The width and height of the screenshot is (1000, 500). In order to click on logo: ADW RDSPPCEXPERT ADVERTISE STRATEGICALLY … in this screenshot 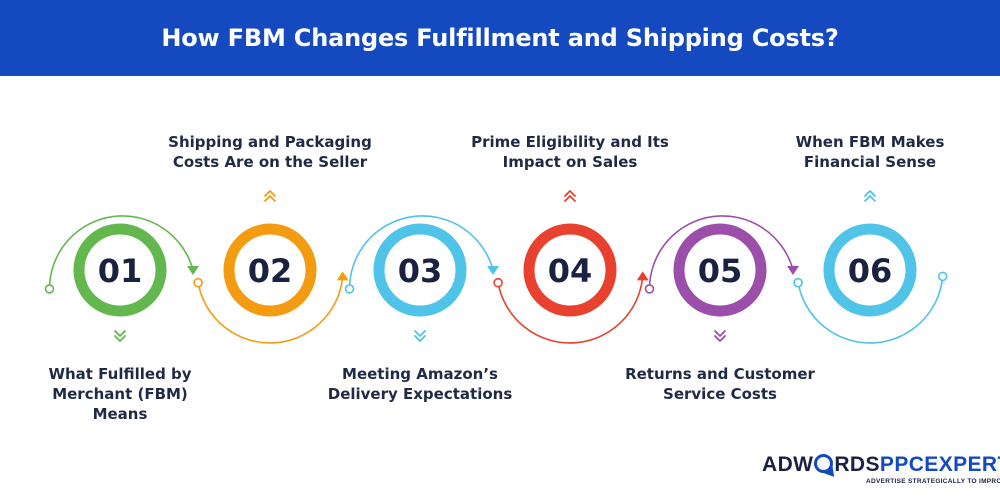, I will do `click(881, 471)`.